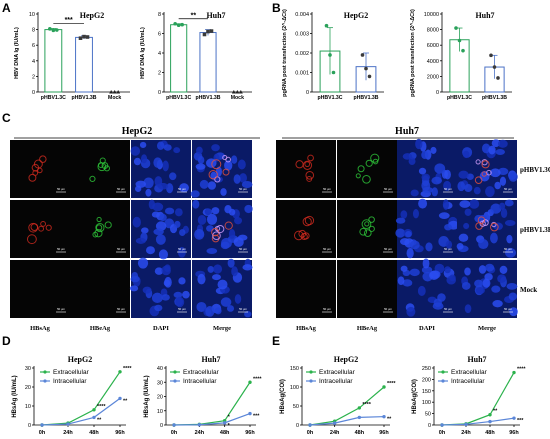 This screenshot has width=550, height=439. I want to click on series-line, so click(81, 411).